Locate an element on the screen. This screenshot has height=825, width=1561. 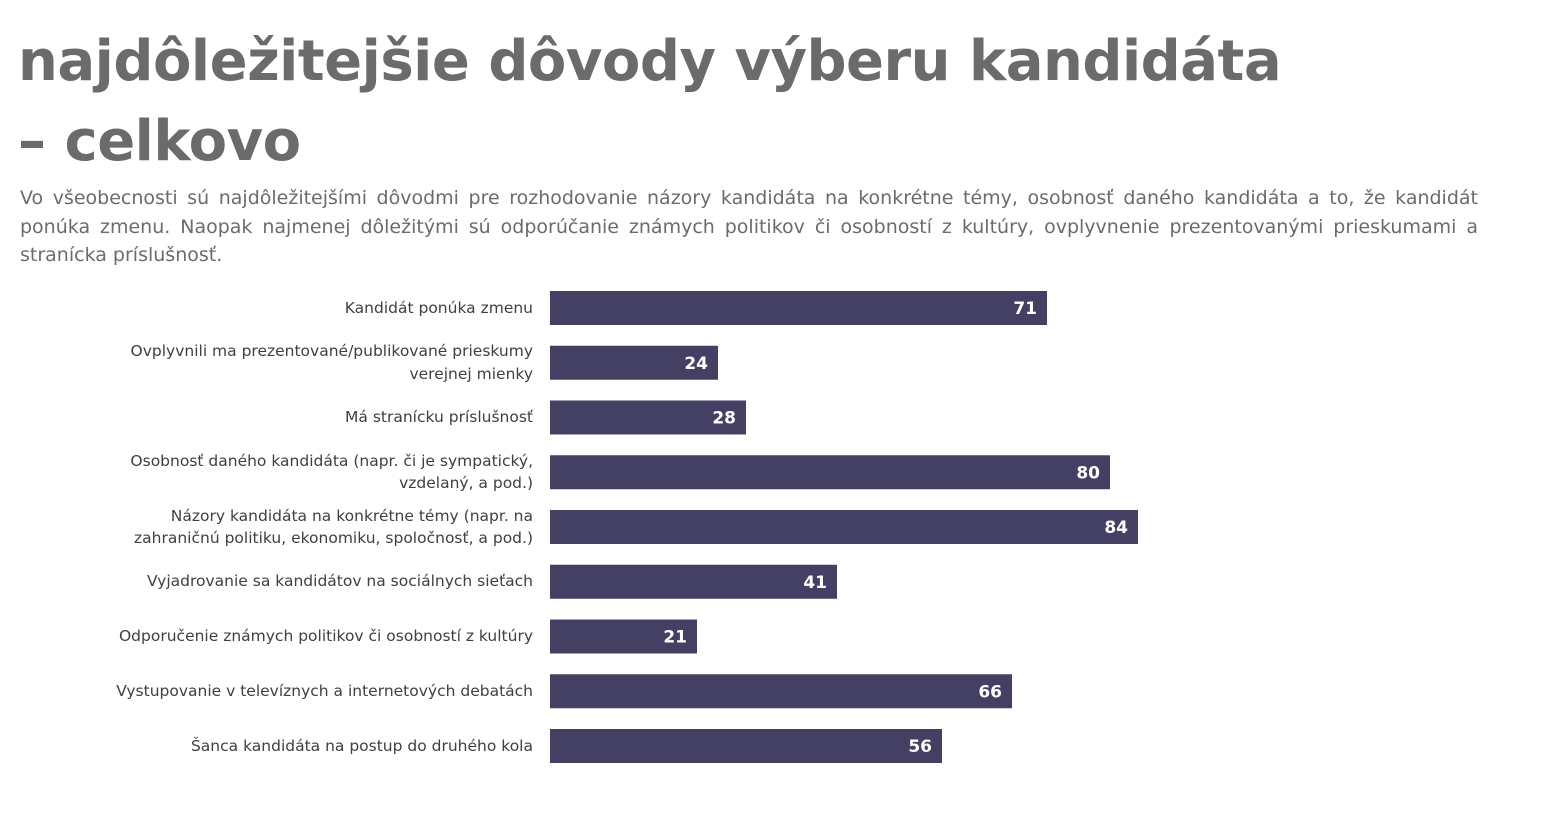
bar-value-label: 56 is located at coordinates (920, 747).